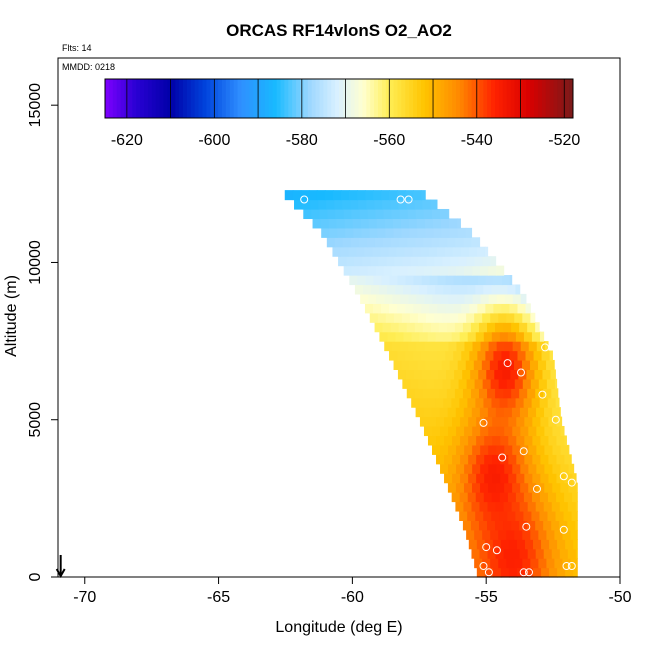 This screenshot has height=650, width=650. What do you see at coordinates (35, 105) in the screenshot?
I see `y-tick-label: 15000` at bounding box center [35, 105].